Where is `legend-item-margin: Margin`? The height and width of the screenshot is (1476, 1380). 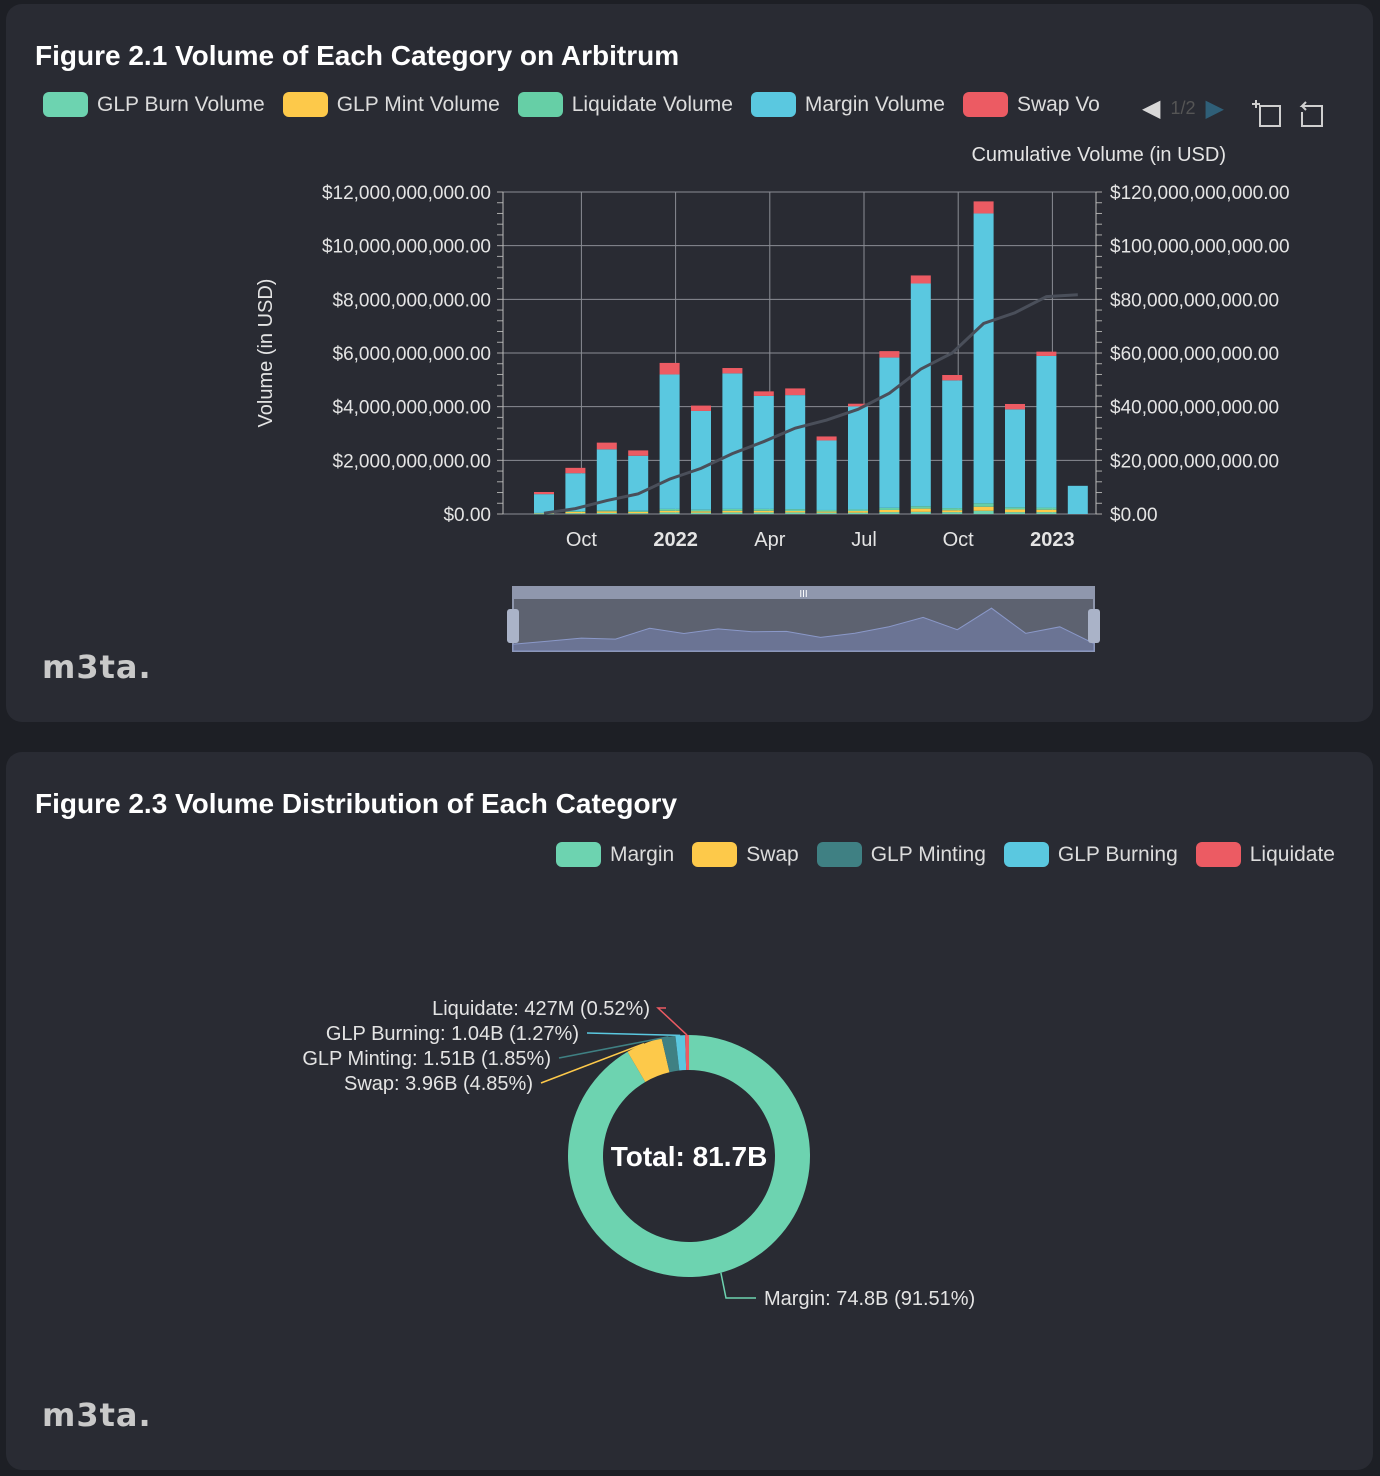 legend-item-margin: Margin is located at coordinates (615, 854).